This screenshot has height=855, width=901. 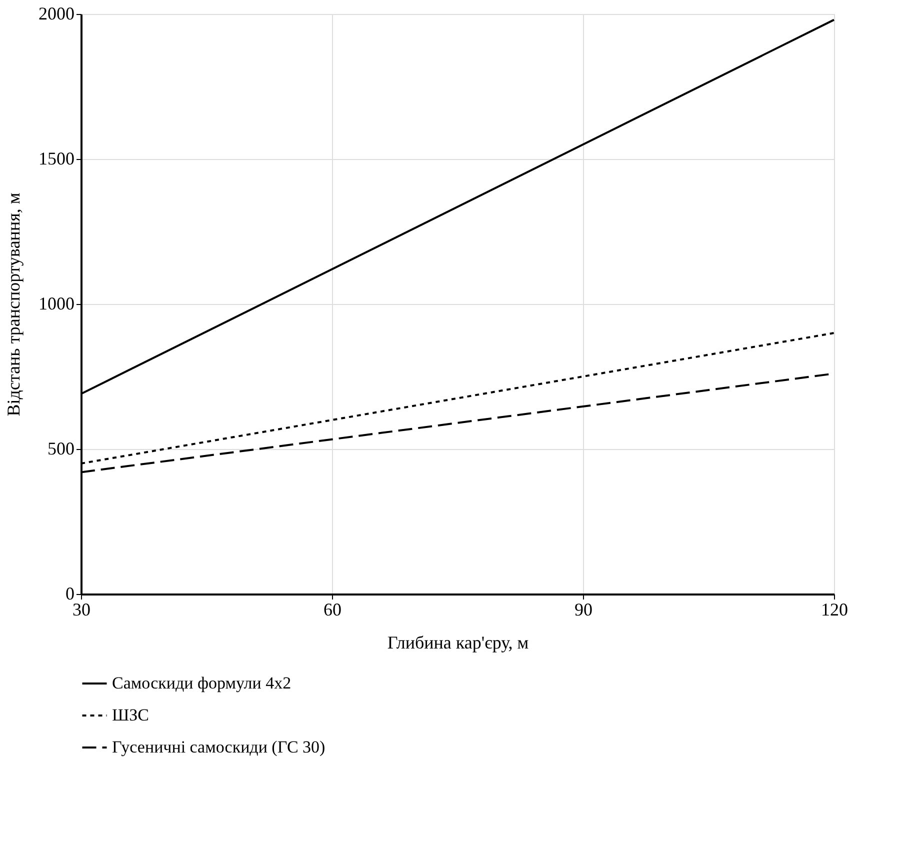 I want to click on y-axis-title: Відстань транспортування, м, so click(x=14, y=304).